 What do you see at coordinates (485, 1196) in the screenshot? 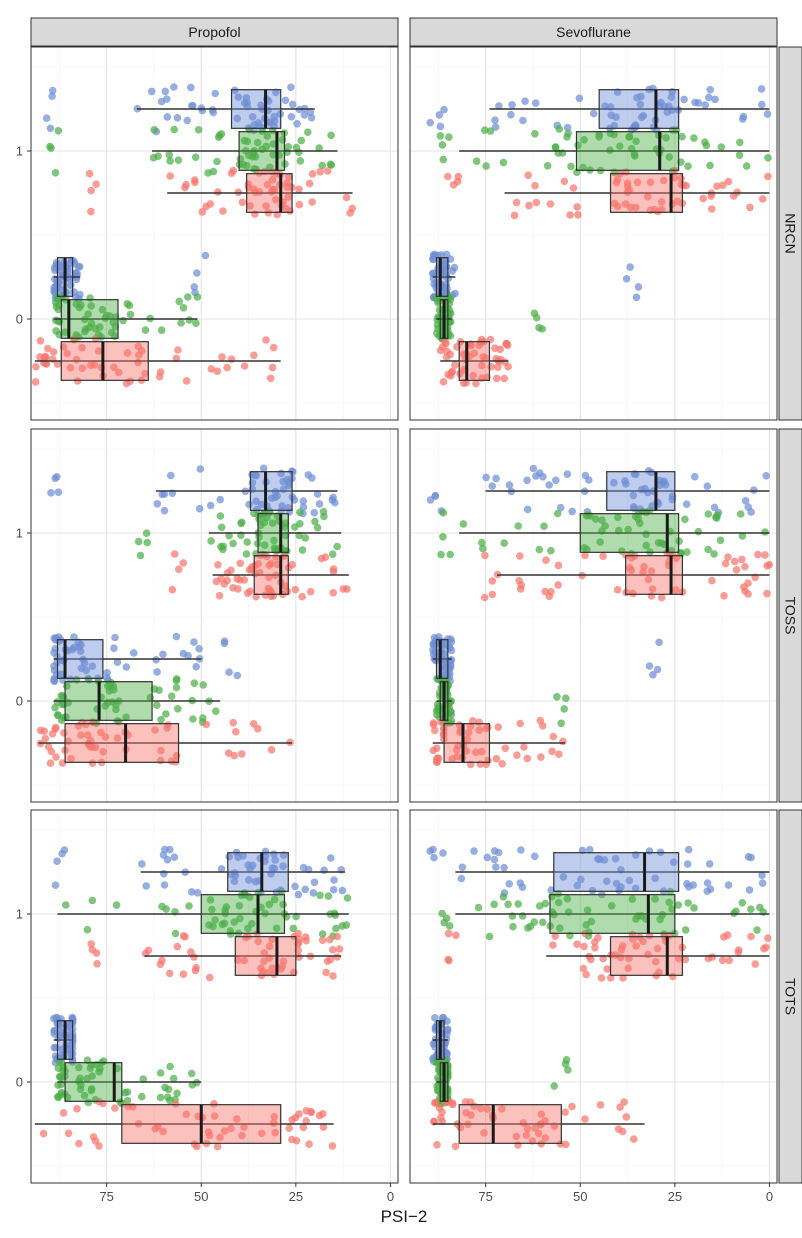
I see `x-tick-label: 75` at bounding box center [485, 1196].